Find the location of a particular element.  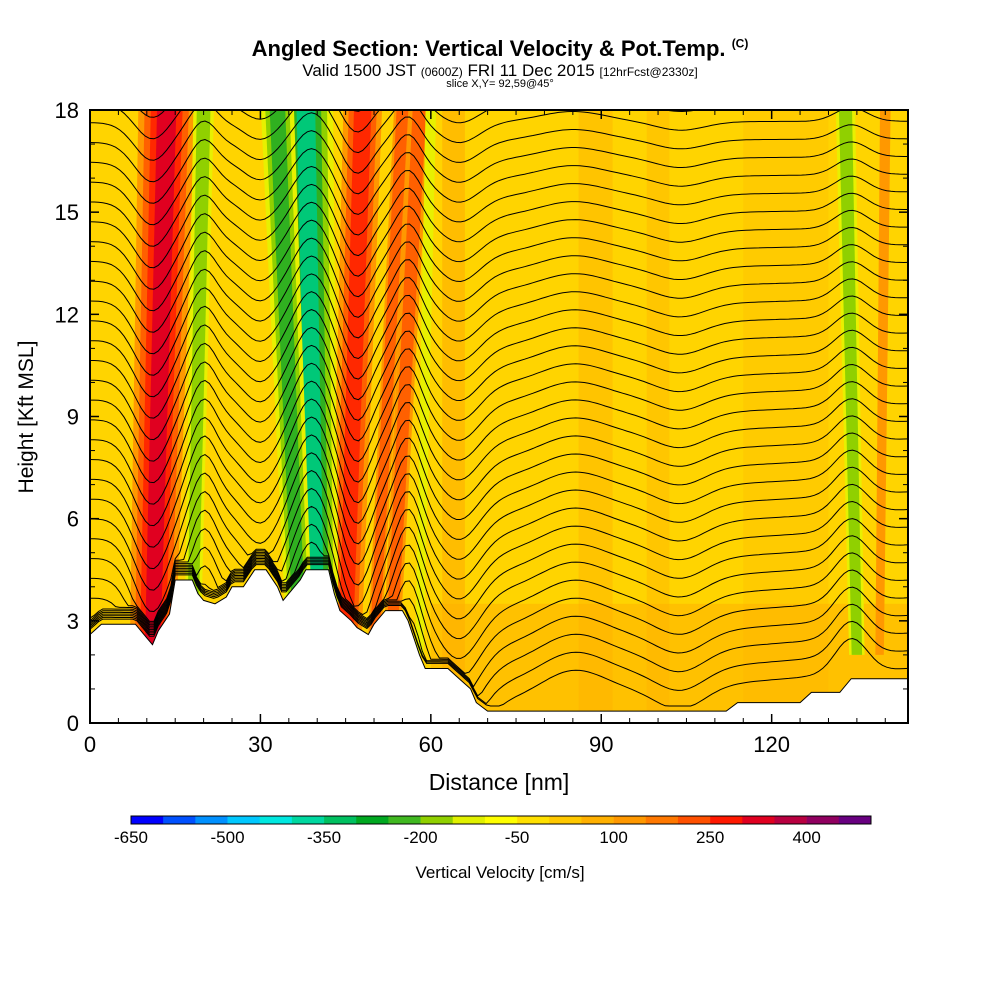

colorbar-tick-label: -350 is located at coordinates (324, 837).